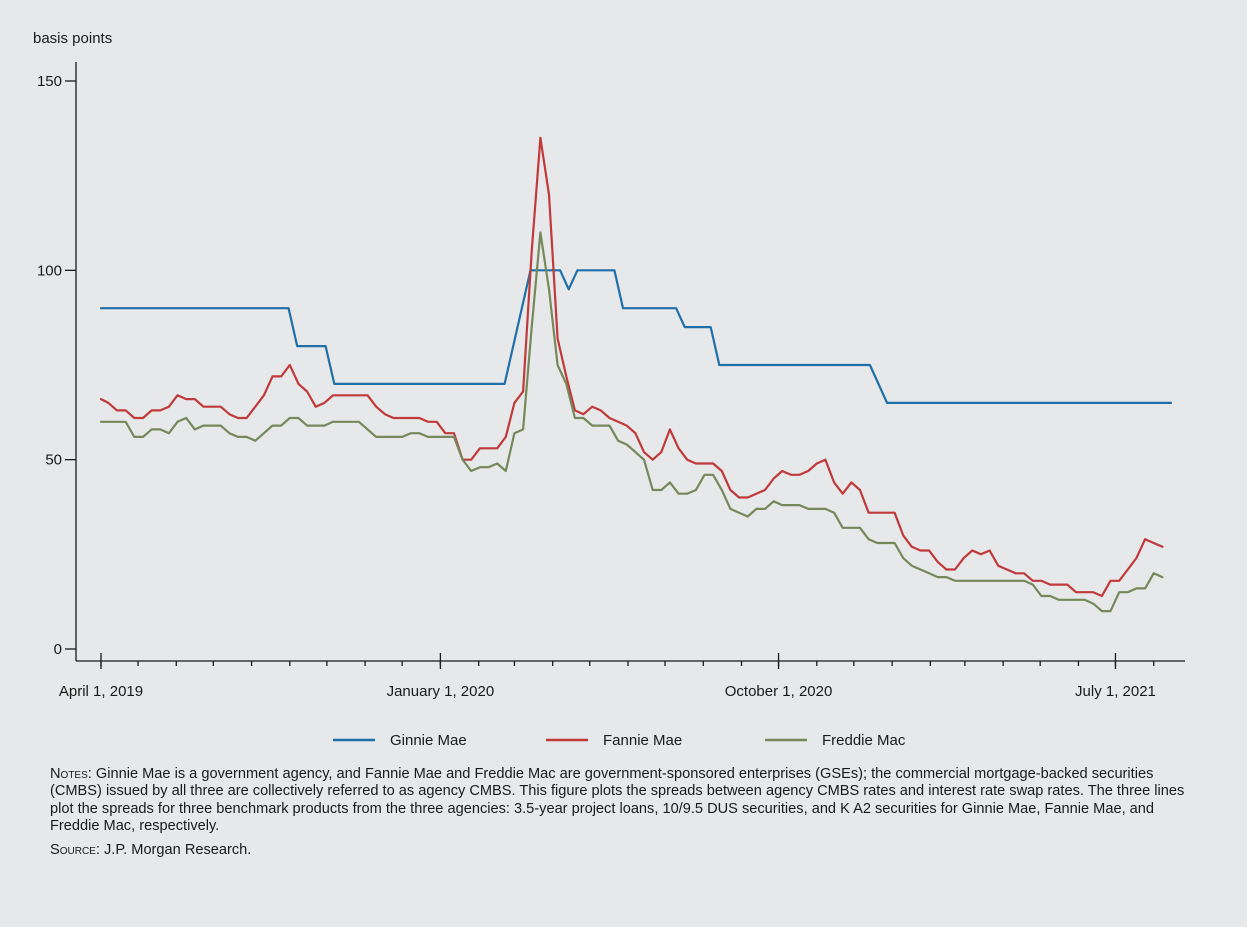 Image resolution: width=1247 pixels, height=927 pixels. Describe the element at coordinates (73, 849) in the screenshot. I see `source-label: Source` at that location.